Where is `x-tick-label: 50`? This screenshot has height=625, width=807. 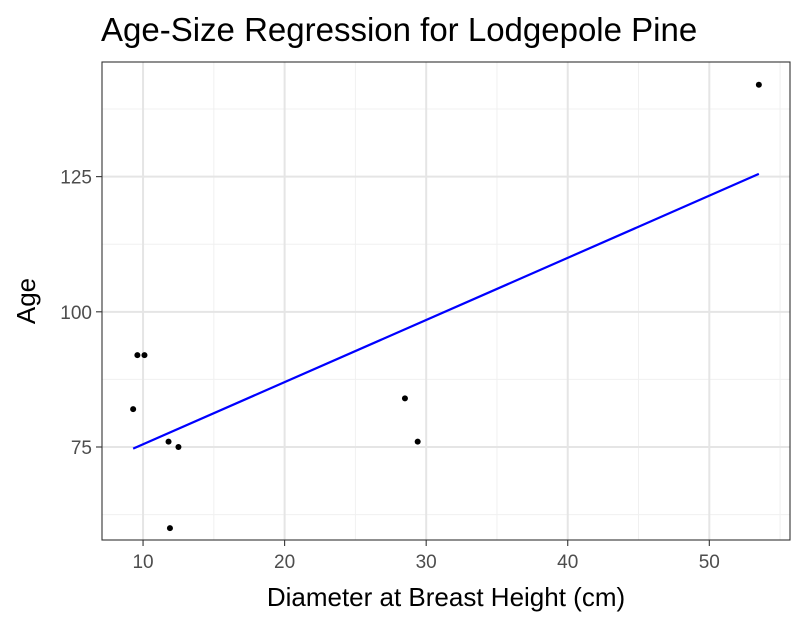 x-tick-label: 50 is located at coordinates (709, 562).